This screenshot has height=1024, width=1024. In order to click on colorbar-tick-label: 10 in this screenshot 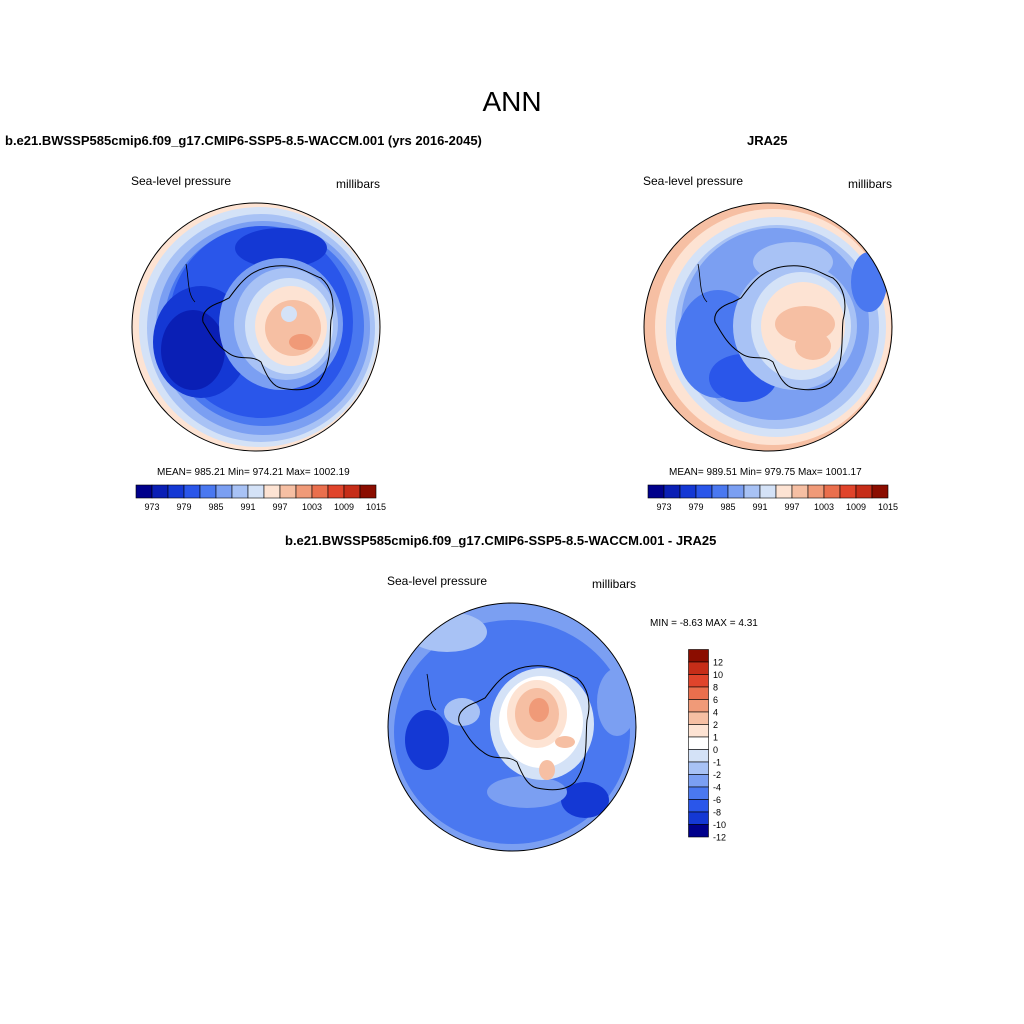, I will do `click(718, 675)`.